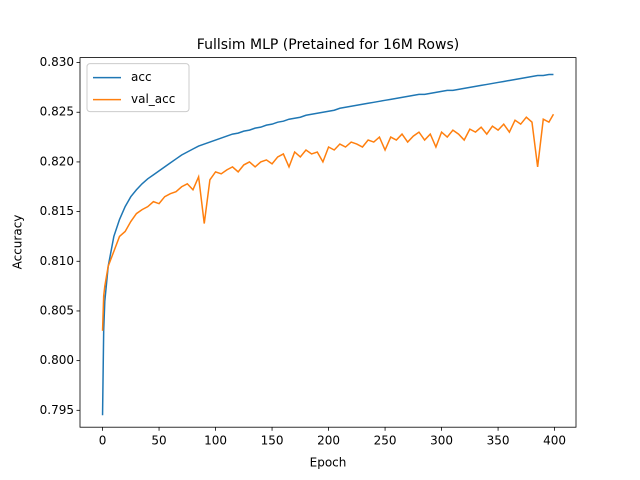 The width and height of the screenshot is (640, 480). Describe the element at coordinates (215, 441) in the screenshot. I see `x-tick-label: 100` at that location.